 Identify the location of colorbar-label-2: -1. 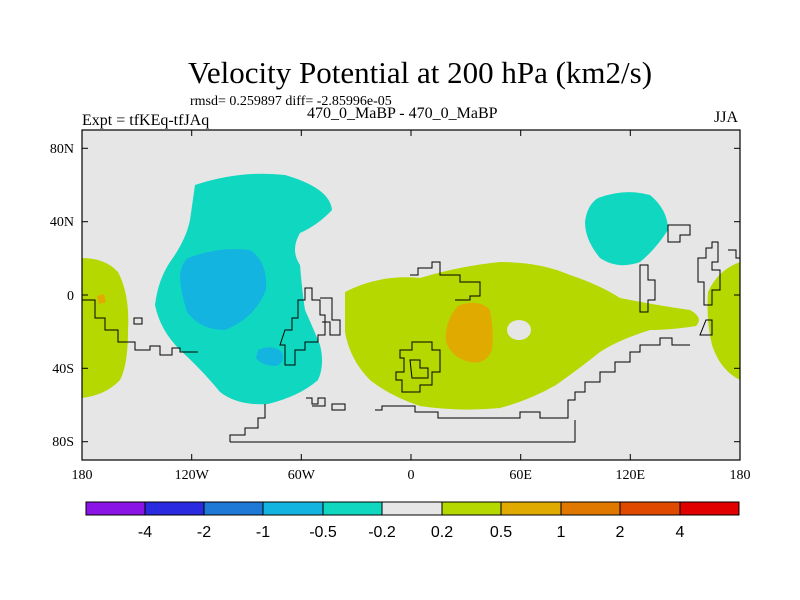
(263, 532).